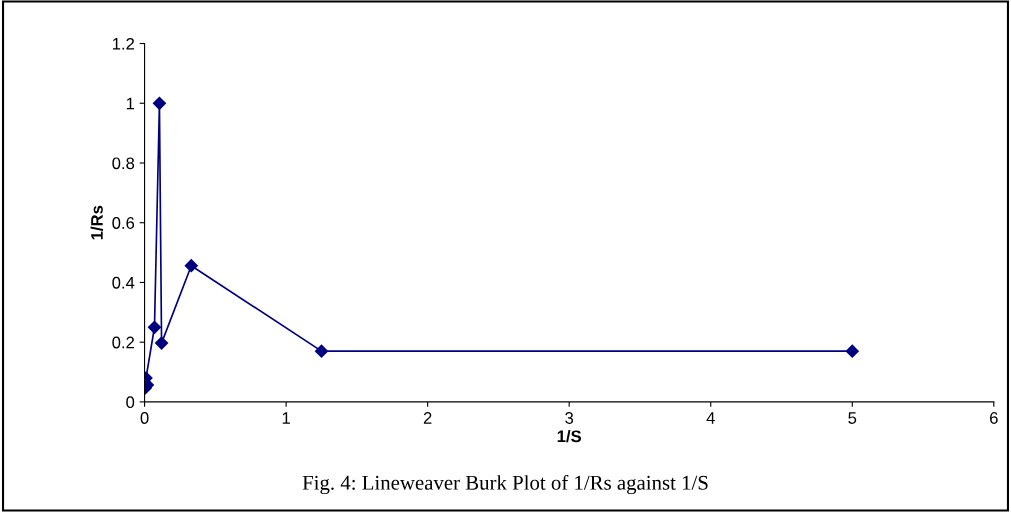 The width and height of the screenshot is (1011, 512). Describe the element at coordinates (505, 484) in the screenshot. I see `caption: Fig. 4: Lineweaver Burk Plot of 1/Rs against 1/S` at that location.